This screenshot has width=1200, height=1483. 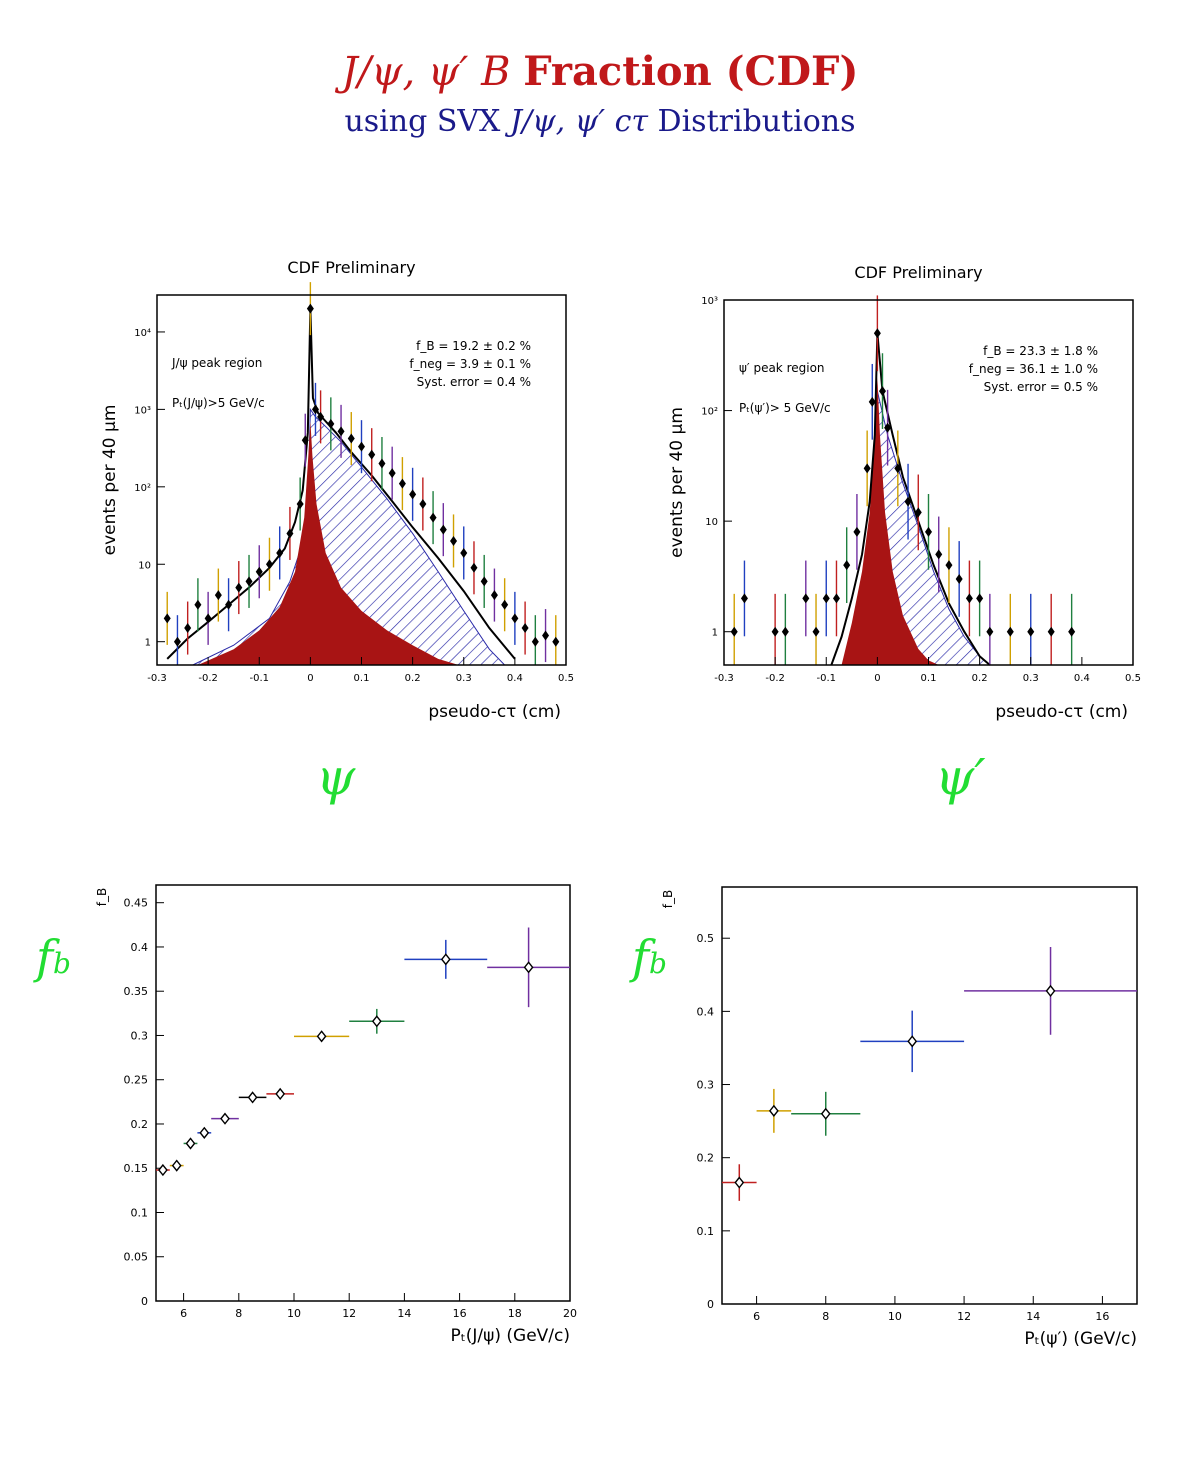 I want to click on x-tick-label: 8, so click(x=825, y=1316).